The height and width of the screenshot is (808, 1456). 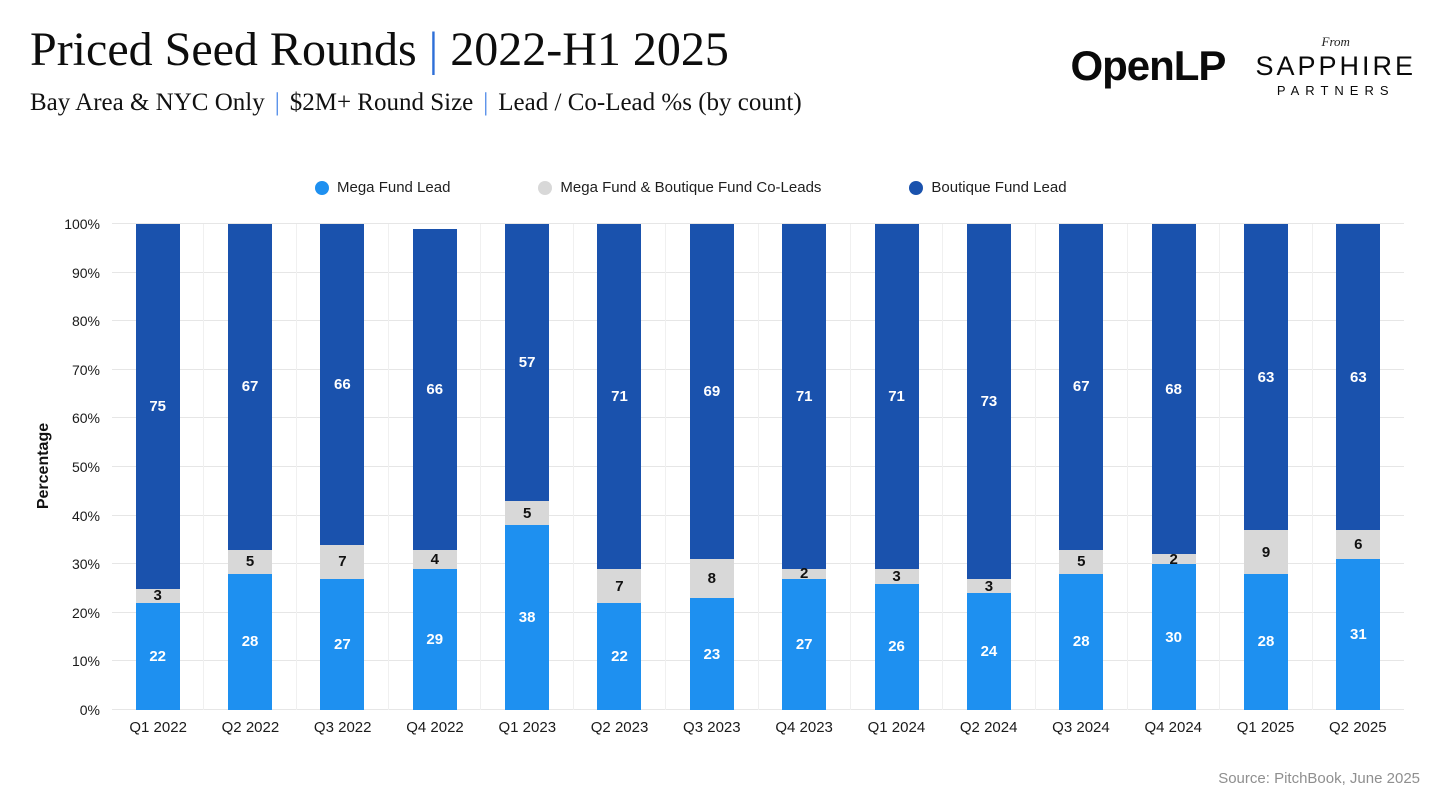 I want to click on bar-value-label: 30, so click(x=1173, y=637).